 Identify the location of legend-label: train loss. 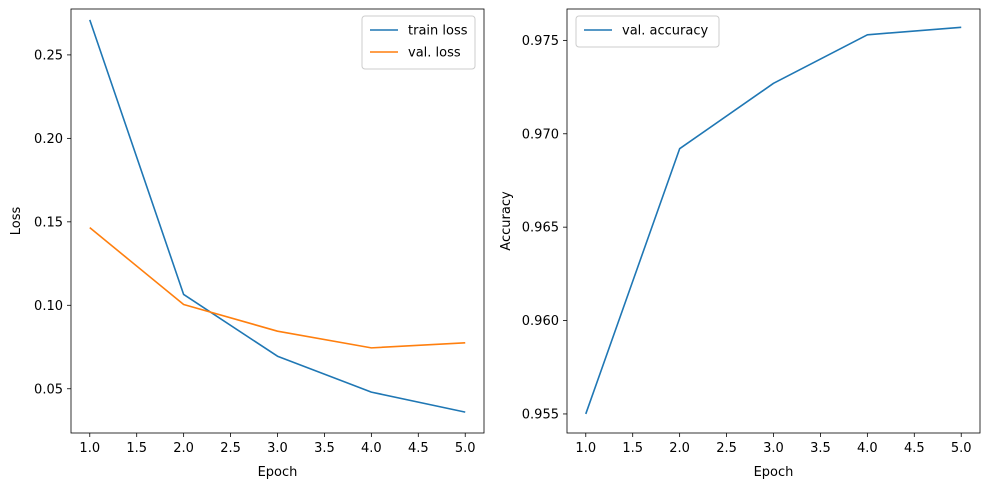
(438, 31).